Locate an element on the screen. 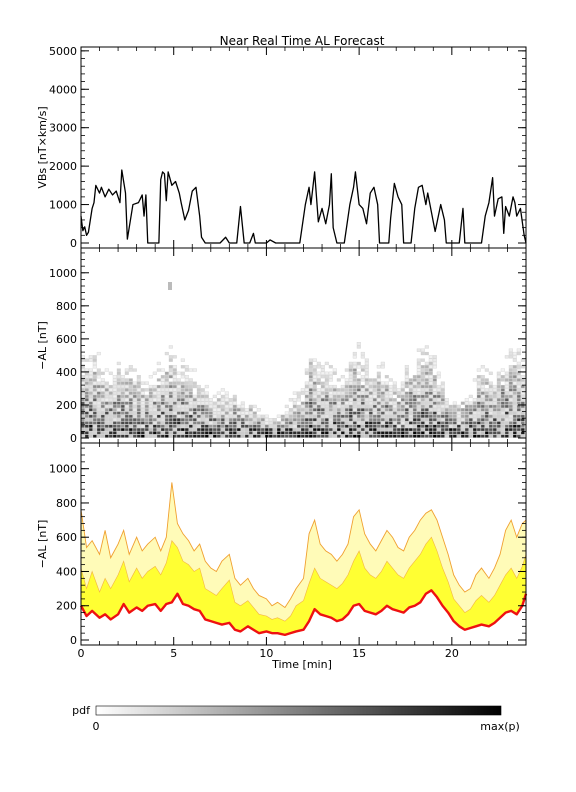  vbs-plot is located at coordinates (303, 206).